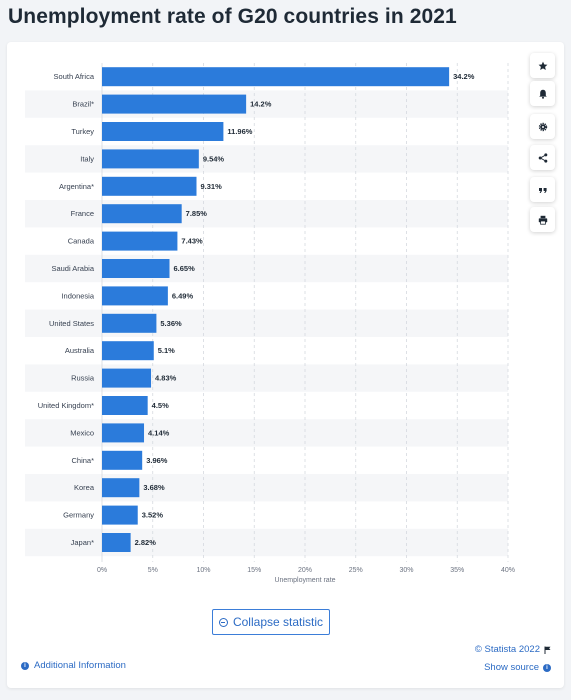 The image size is (571, 700). I want to click on minus-circle-icon, so click(223, 622).